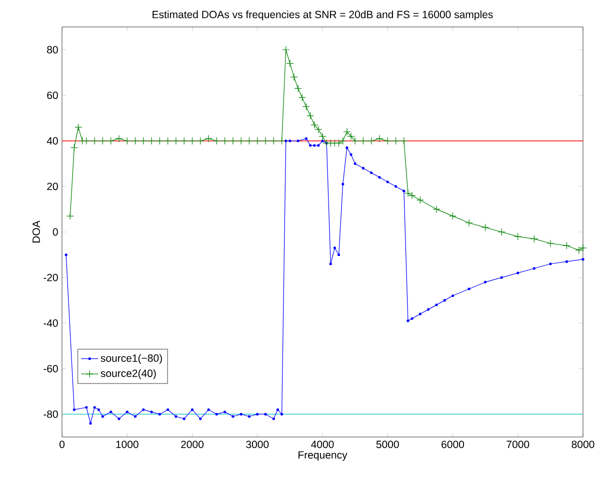 This screenshot has width=600, height=481. Describe the element at coordinates (52, 96) in the screenshot. I see `y-tick-label: 60` at that location.